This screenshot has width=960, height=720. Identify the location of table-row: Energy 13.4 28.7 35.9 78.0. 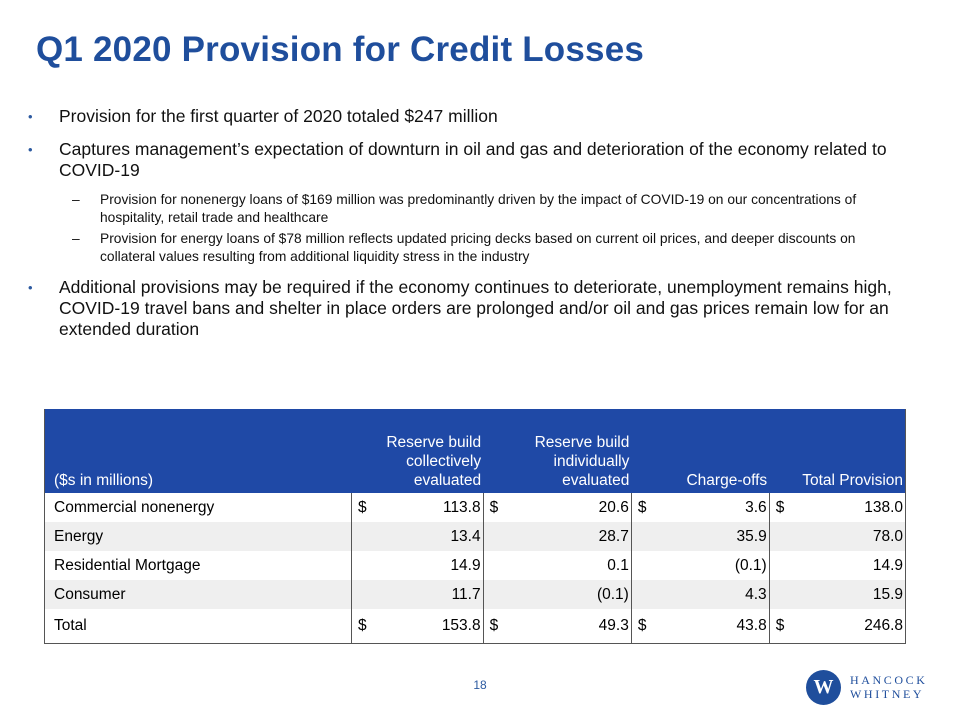
(475, 536).